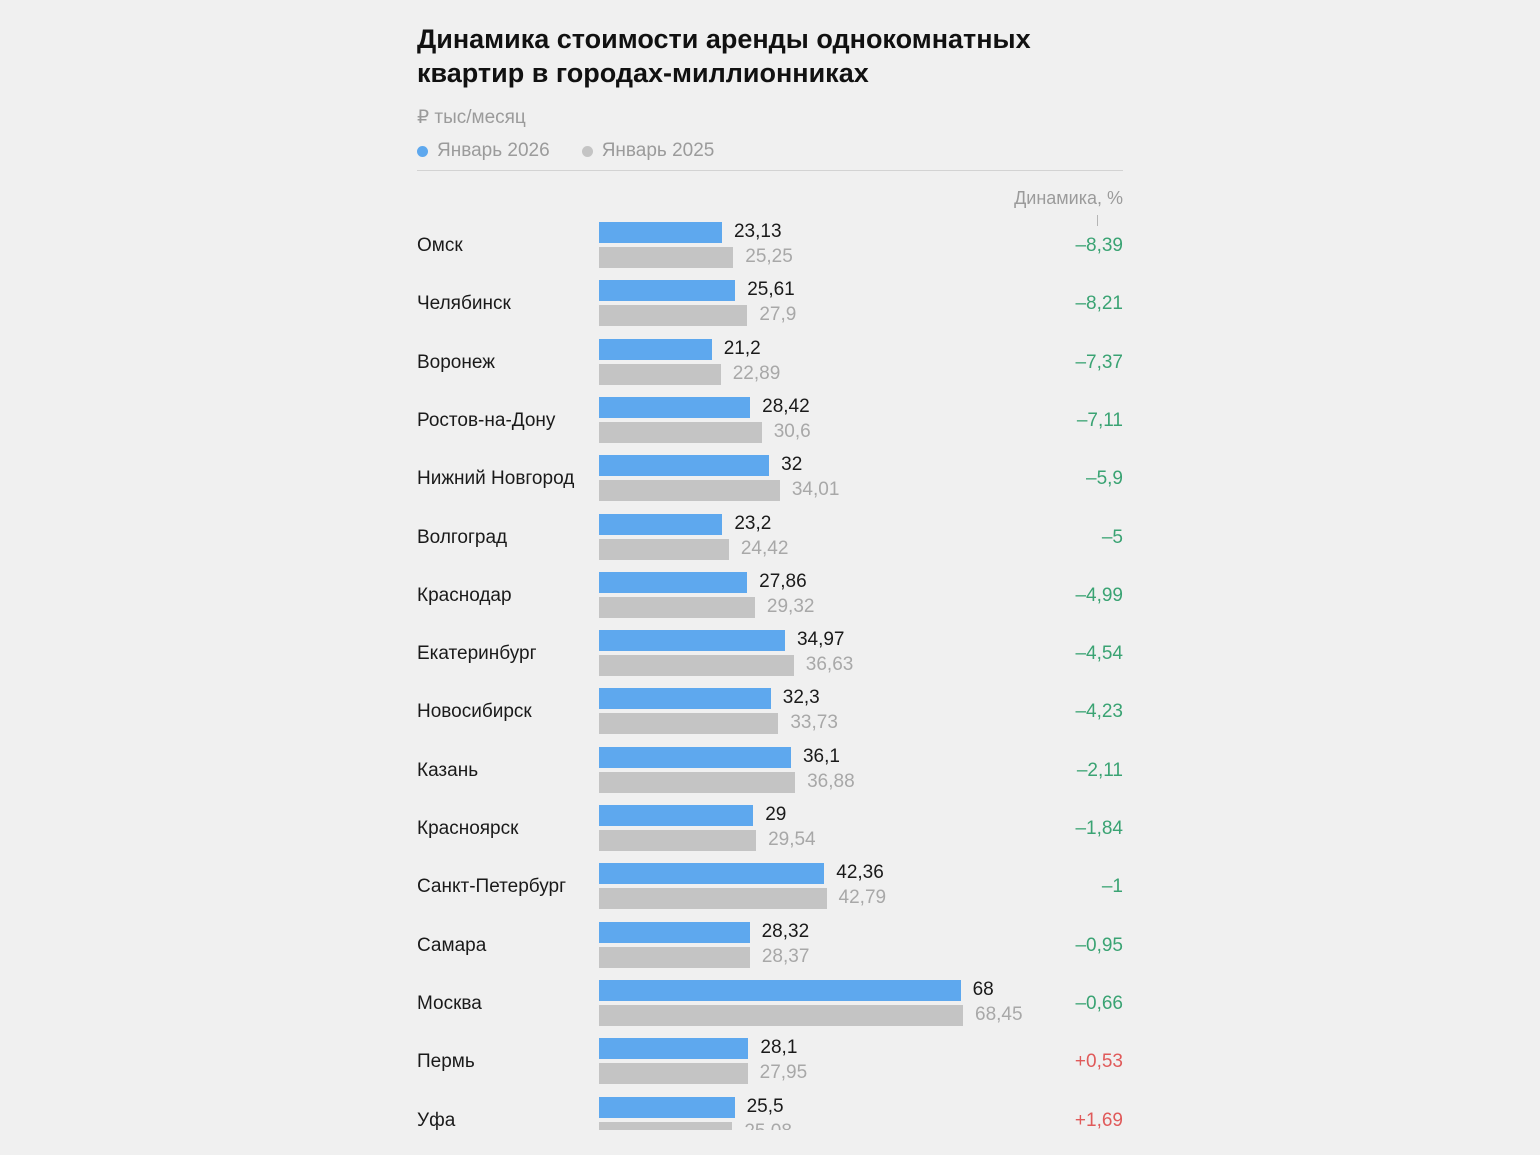 The image size is (1540, 1155). I want to click on bar-row: Казань 36,1 36,88 –2,11, so click(770, 771).